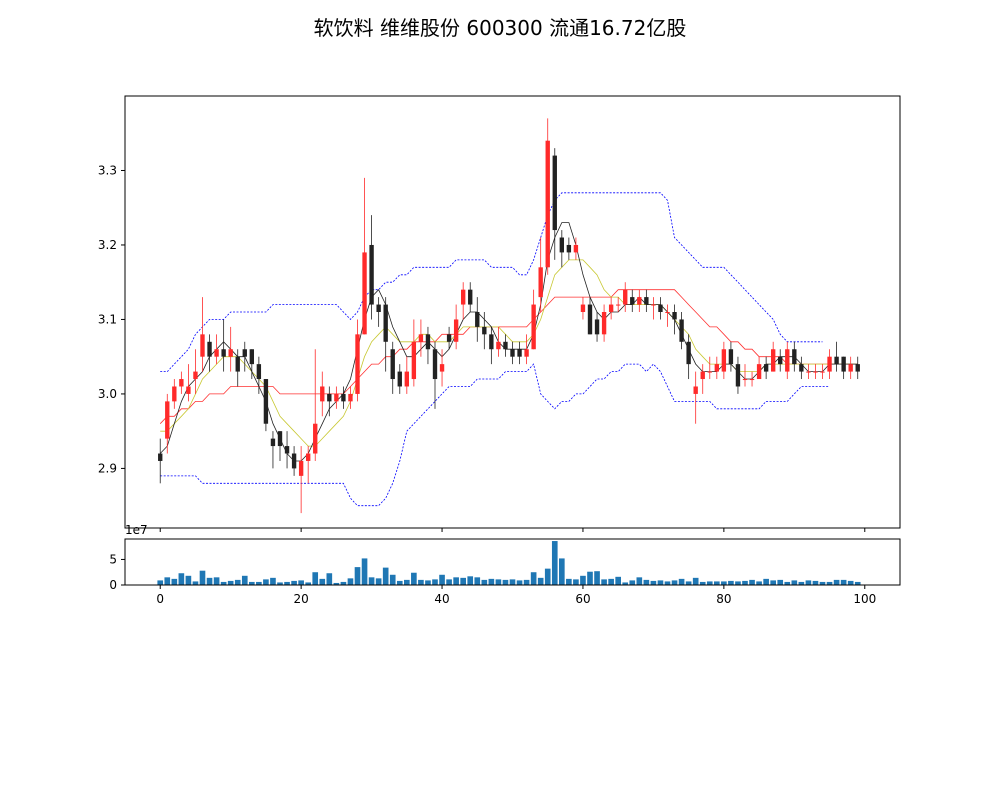 This screenshot has height=800, width=1000. What do you see at coordinates (500, 28) in the screenshot?
I see `chart-title: 软饮料 维维股份 600300 流通16.72亿股` at bounding box center [500, 28].